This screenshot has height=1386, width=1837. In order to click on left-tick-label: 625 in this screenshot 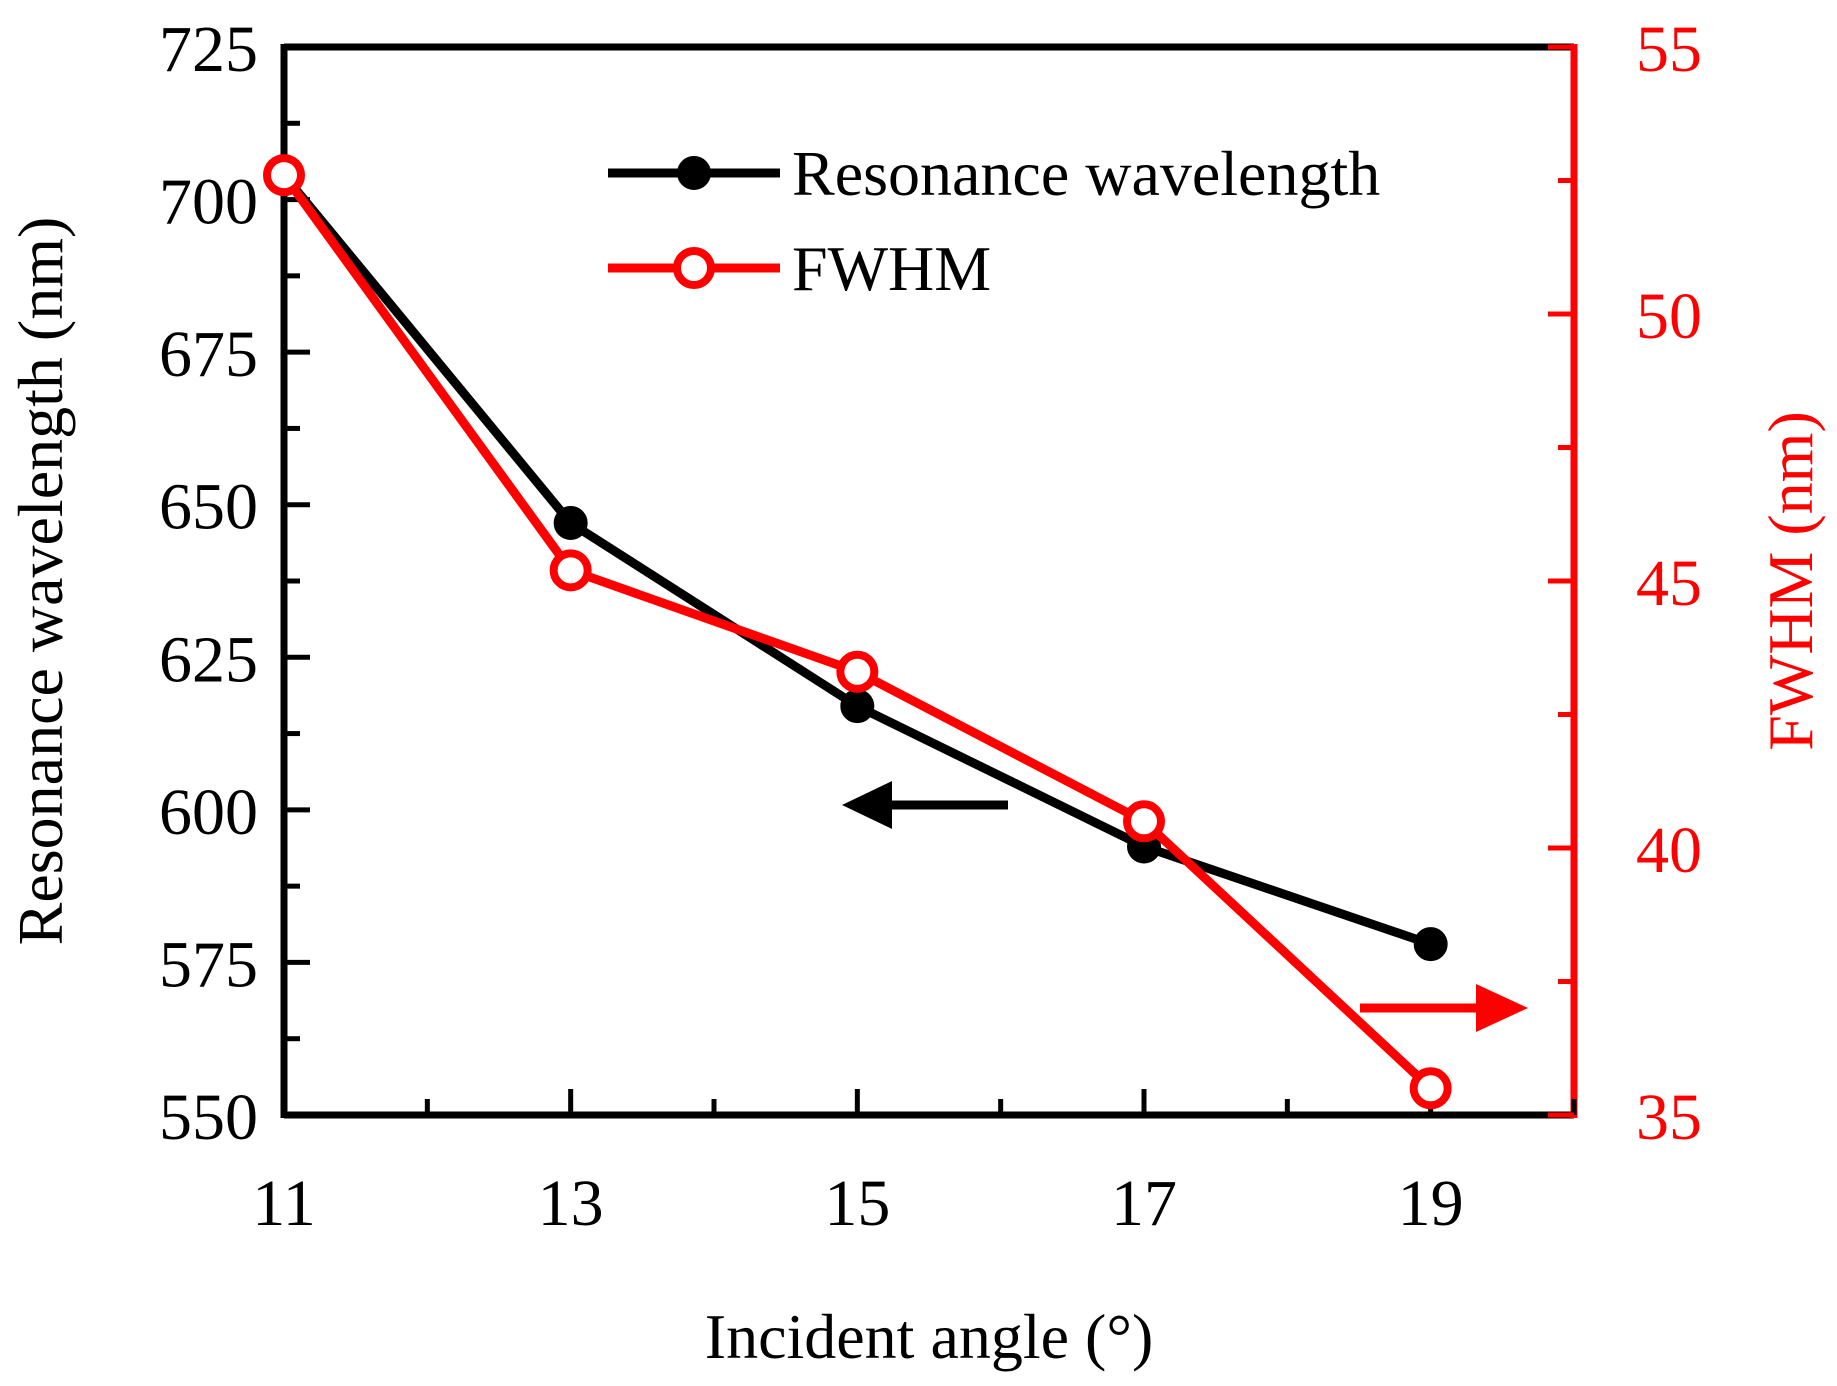, I will do `click(208, 659)`.